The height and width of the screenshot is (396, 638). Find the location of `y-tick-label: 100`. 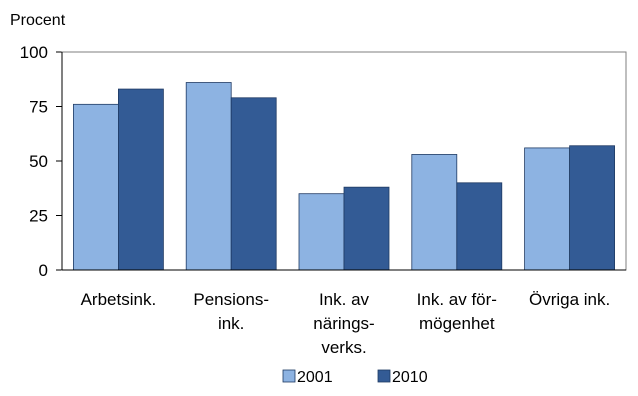

y-tick-label: 100 is located at coordinates (34, 52).